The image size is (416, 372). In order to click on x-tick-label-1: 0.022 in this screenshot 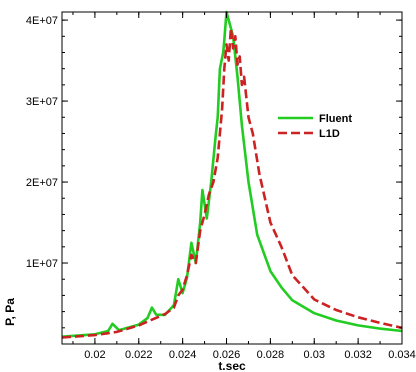, I will do `click(139, 355)`.